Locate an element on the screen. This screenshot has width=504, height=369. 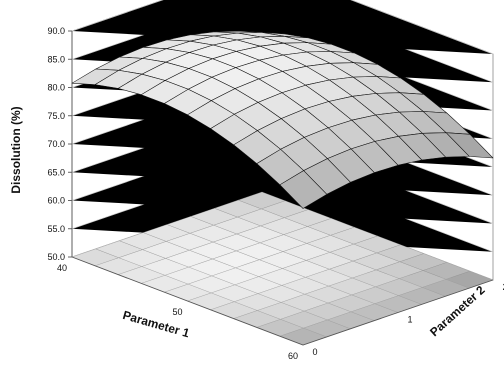
z-gridline is located at coordinates (282, 27).